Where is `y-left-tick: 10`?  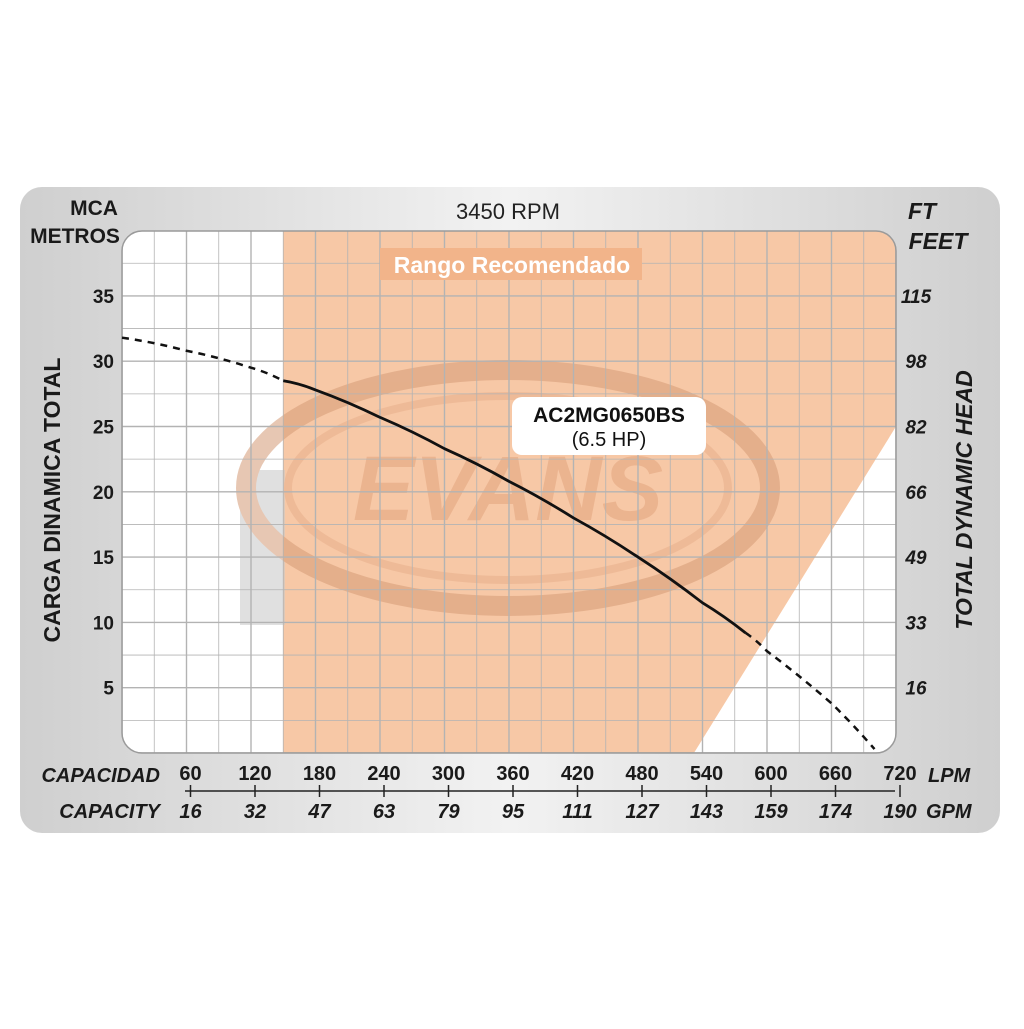 y-left-tick: 10 is located at coordinates (103, 623).